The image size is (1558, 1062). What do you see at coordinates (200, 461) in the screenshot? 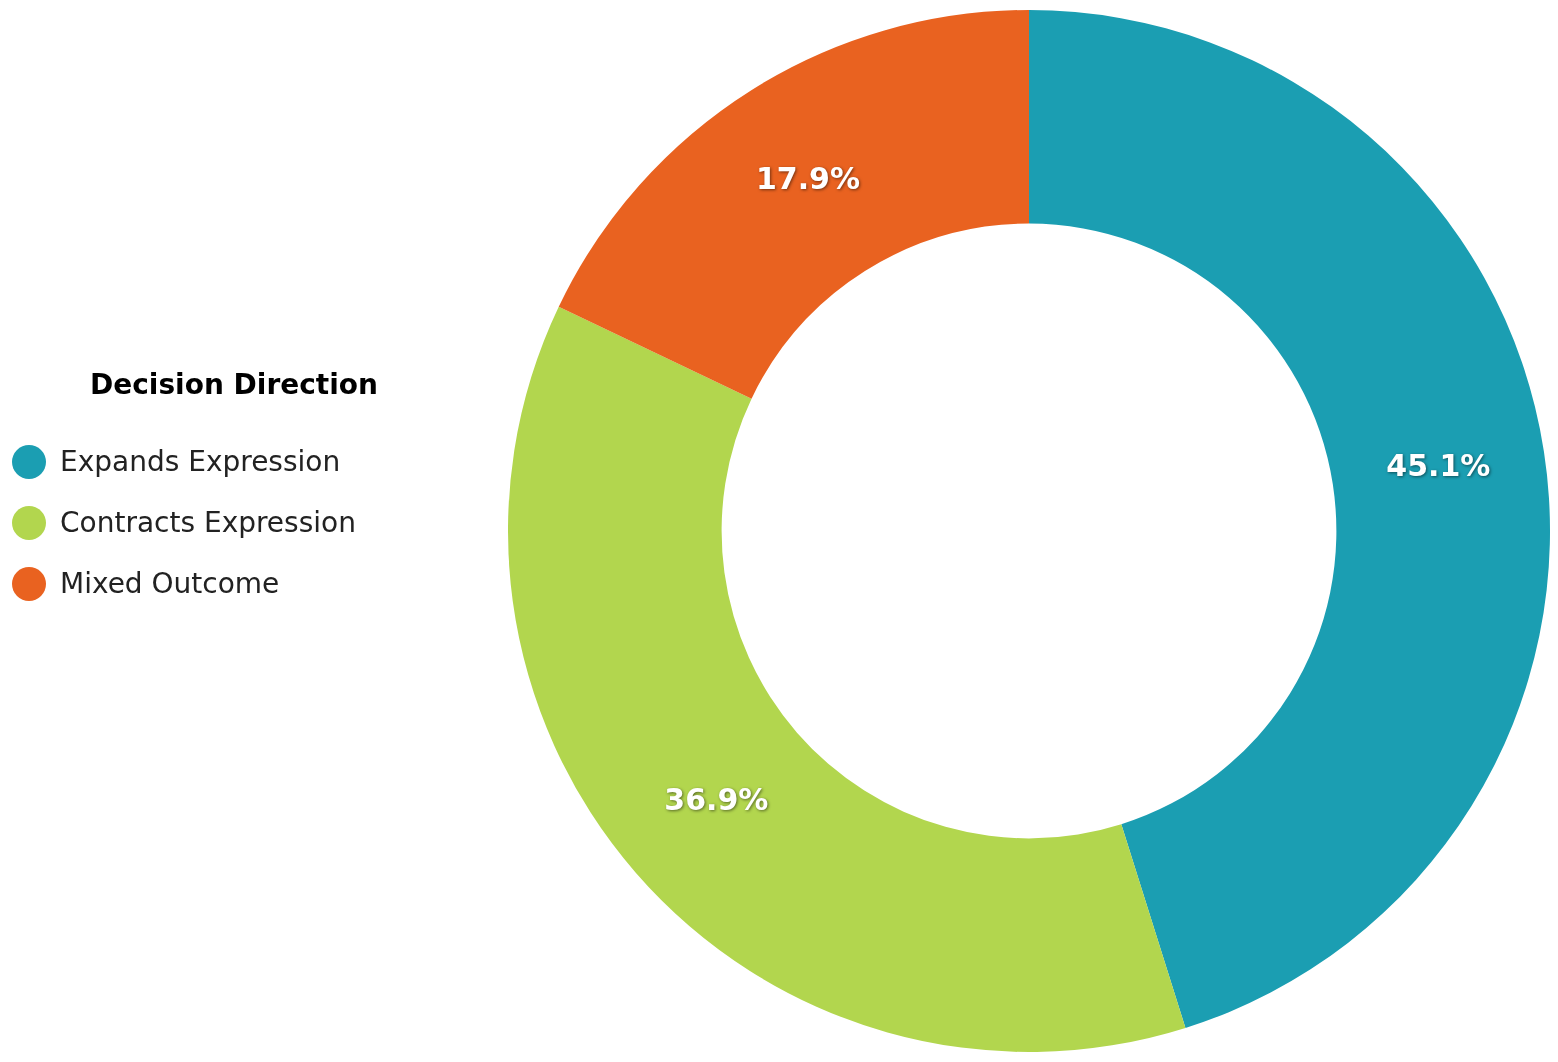
I see `legend-label: Expands Expression` at bounding box center [200, 461].